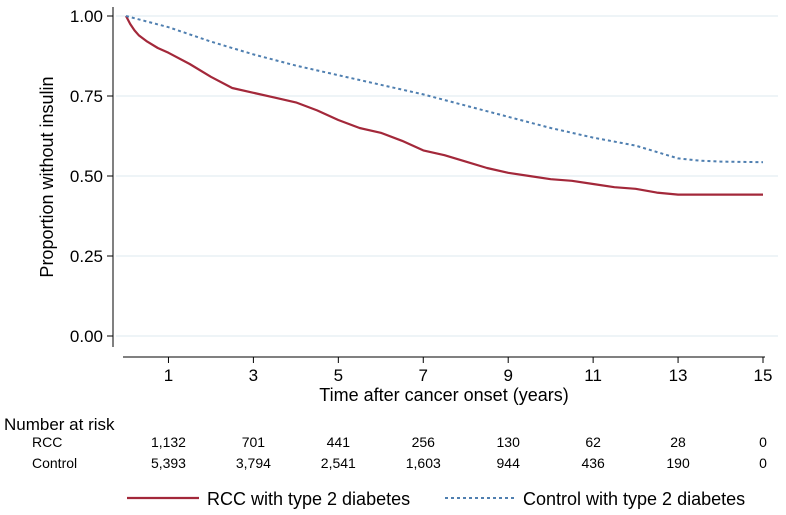 Image resolution: width=786 pixels, height=515 pixels. What do you see at coordinates (423, 375) in the screenshot?
I see `x-tick-label: 7` at bounding box center [423, 375].